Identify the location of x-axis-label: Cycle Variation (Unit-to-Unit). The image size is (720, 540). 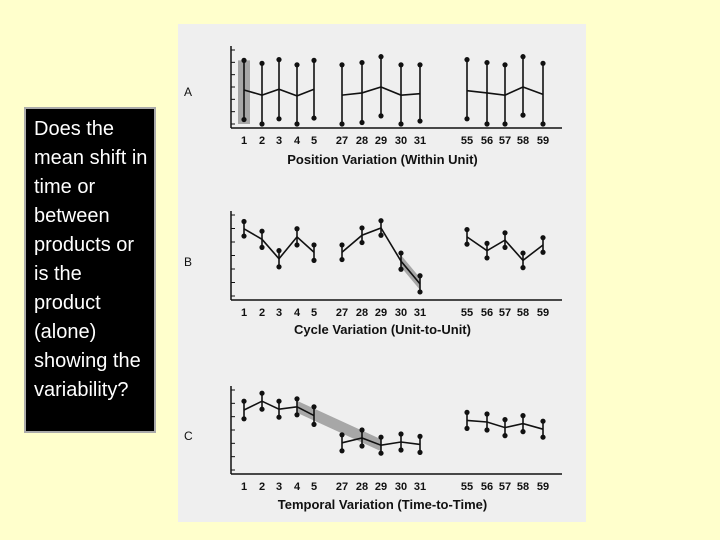
(382, 329).